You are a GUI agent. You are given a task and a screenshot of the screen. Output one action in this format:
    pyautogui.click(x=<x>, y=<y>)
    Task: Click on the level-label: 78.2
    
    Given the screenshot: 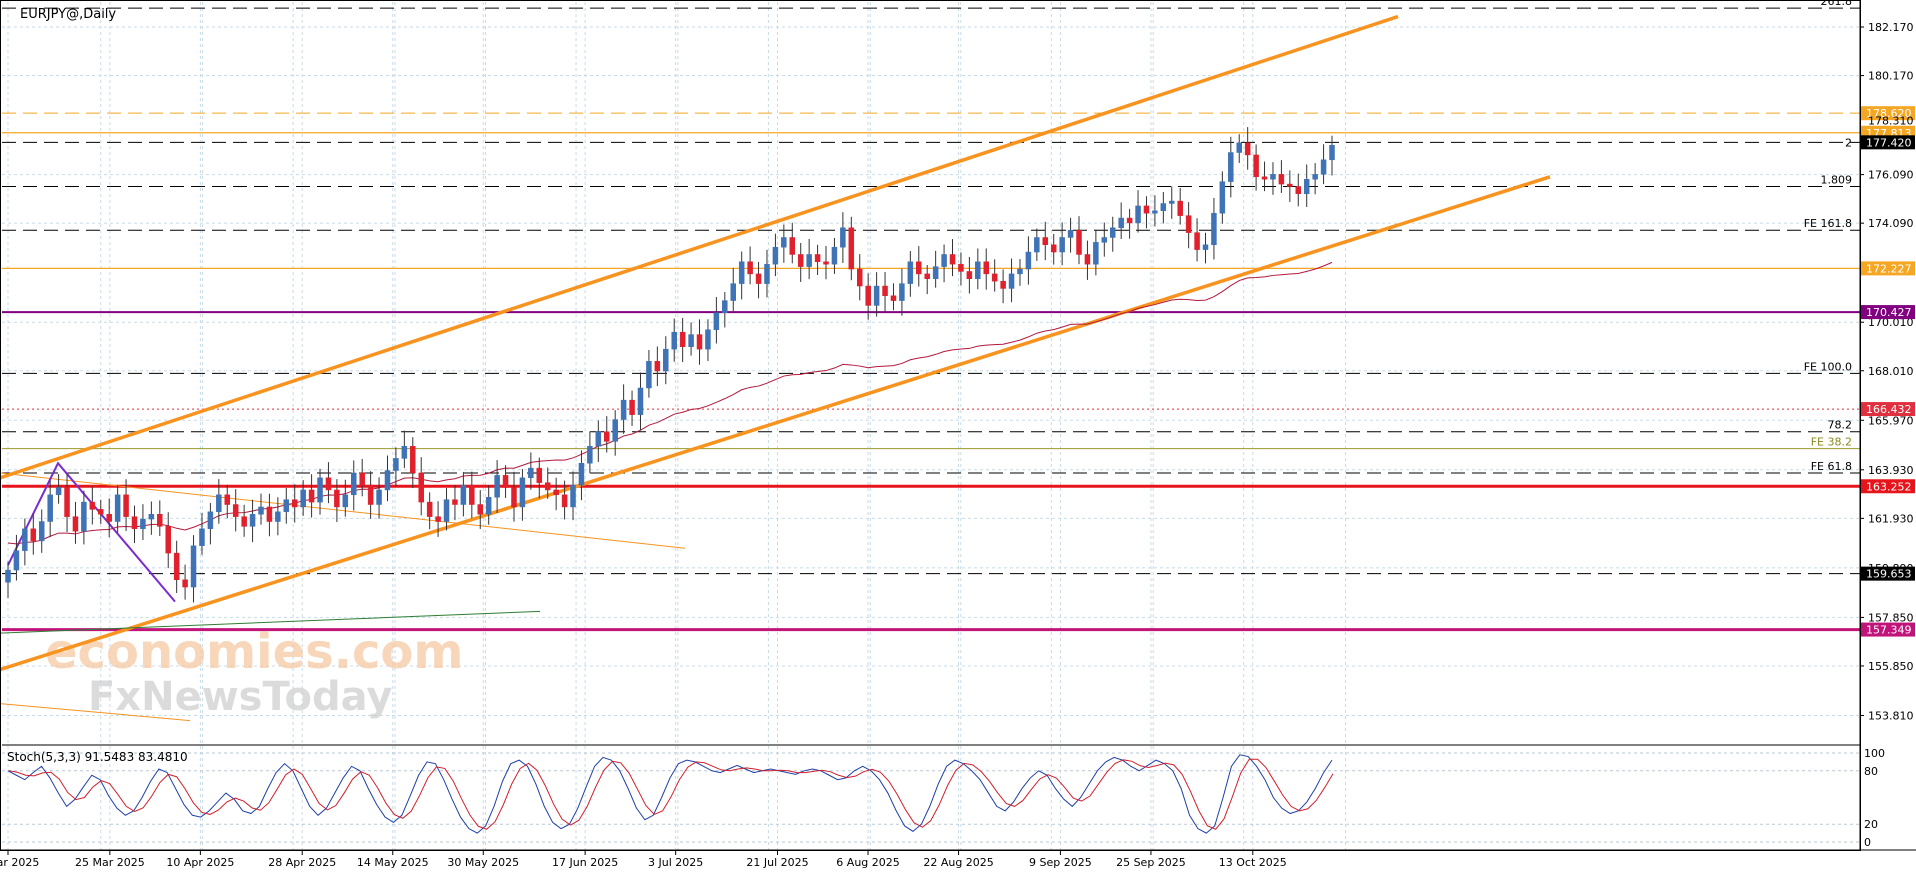 What is the action you would take?
    pyautogui.click(x=1840, y=425)
    